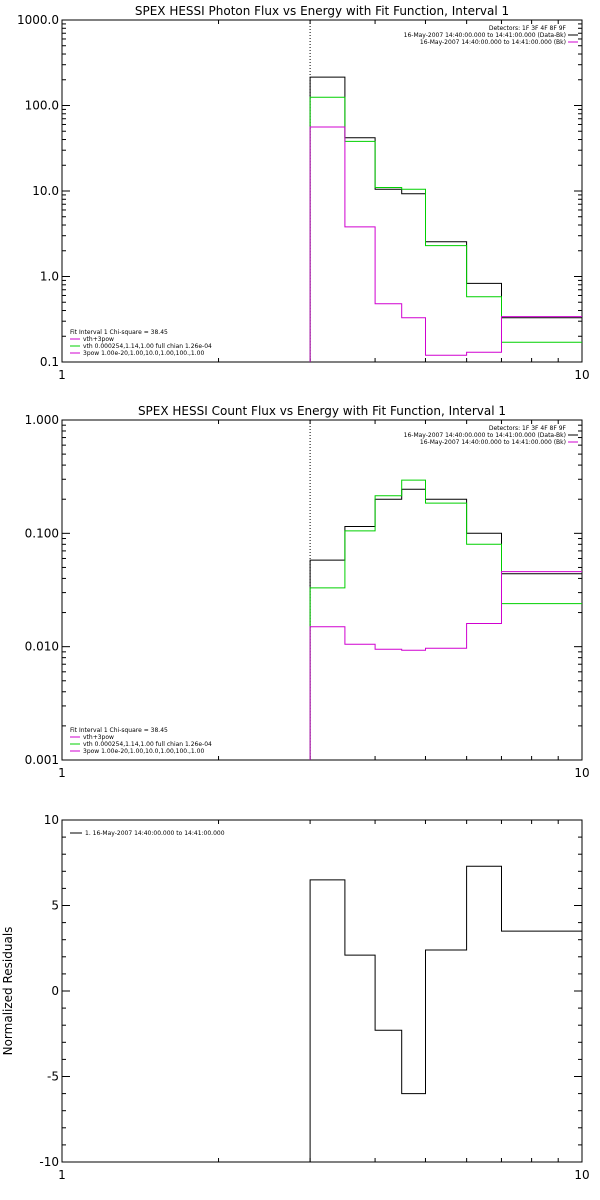  What do you see at coordinates (49, 277) in the screenshot?
I see `y-tick-label: 1.0` at bounding box center [49, 277].